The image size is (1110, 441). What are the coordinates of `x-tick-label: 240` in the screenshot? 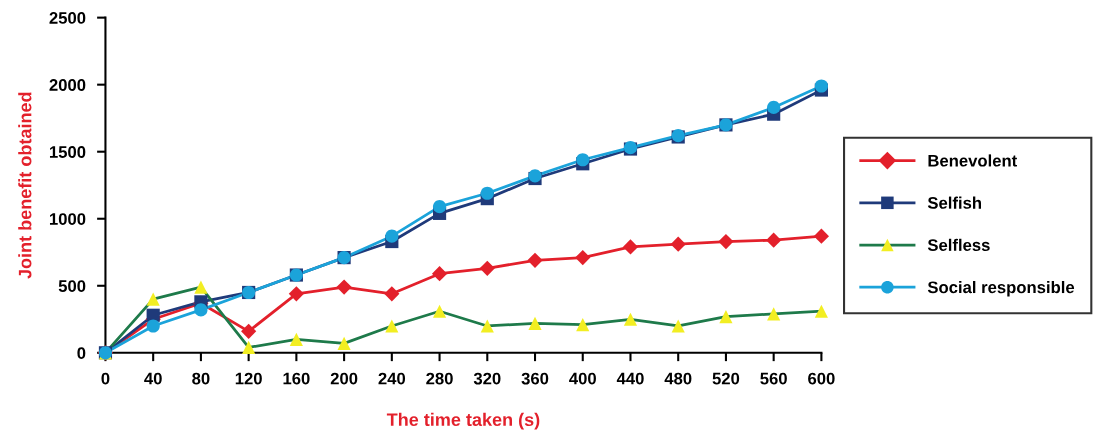 It's located at (392, 378).